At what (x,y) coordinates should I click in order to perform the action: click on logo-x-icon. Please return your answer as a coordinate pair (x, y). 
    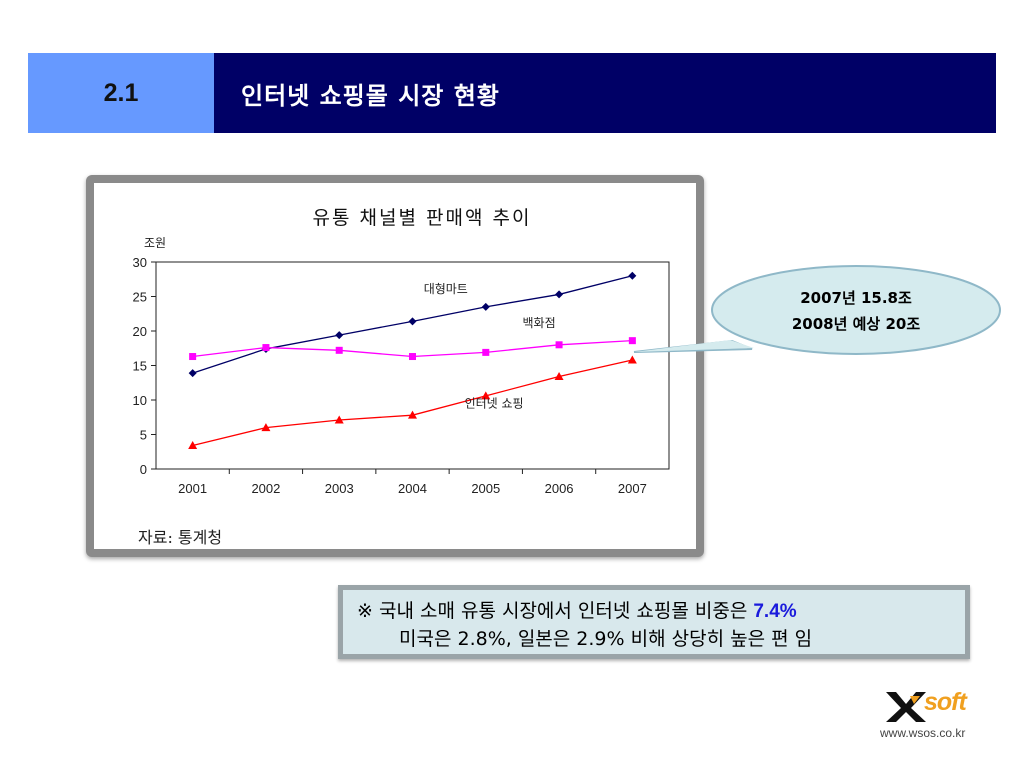
    Looking at the image, I should click on (906, 707).